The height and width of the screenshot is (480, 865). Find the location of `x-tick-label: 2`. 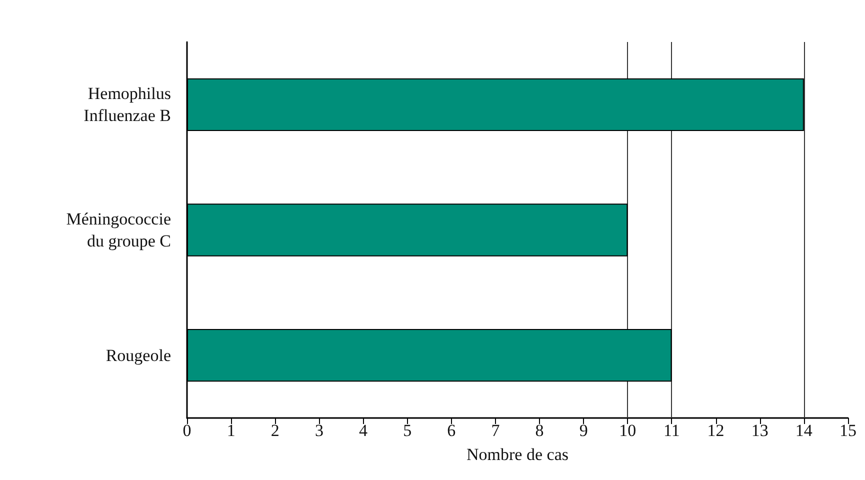

x-tick-label: 2 is located at coordinates (275, 430).